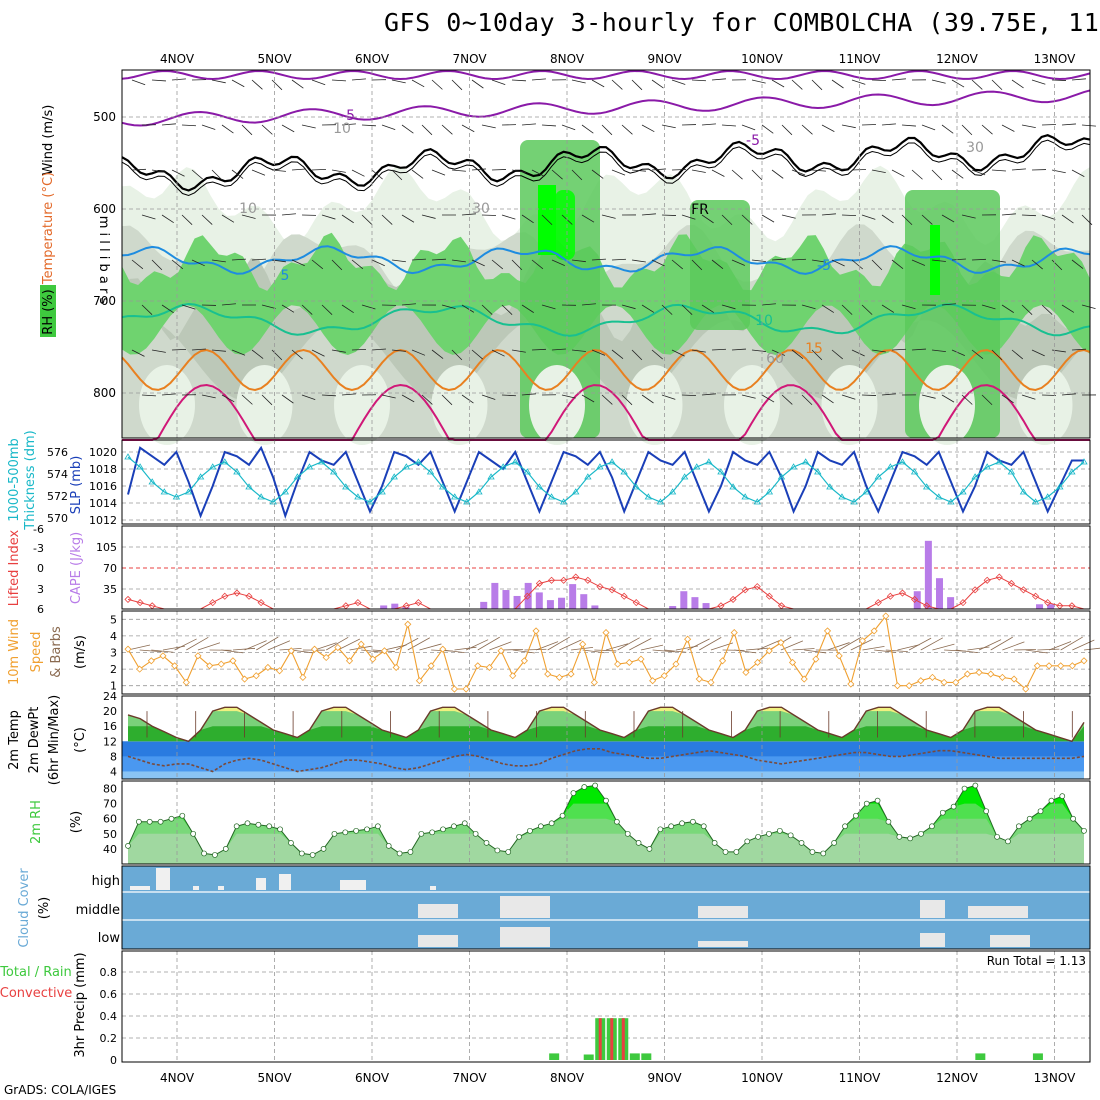 Image resolution: width=1100 pixels, height=1100 pixels. Describe the element at coordinates (606, 568) in the screenshot. I see `cape-lifted-index-panel` at that location.